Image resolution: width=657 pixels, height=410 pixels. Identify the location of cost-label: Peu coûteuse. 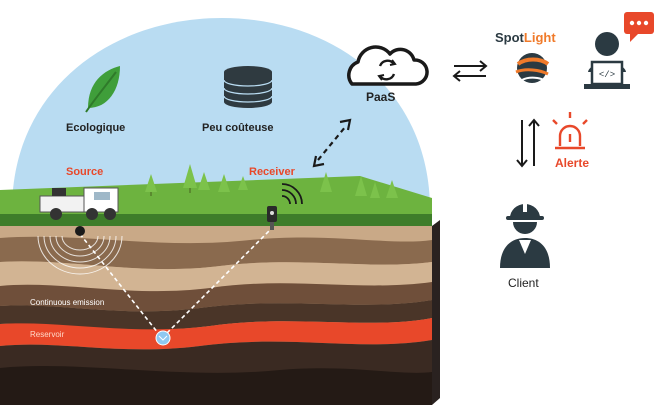
(238, 128).